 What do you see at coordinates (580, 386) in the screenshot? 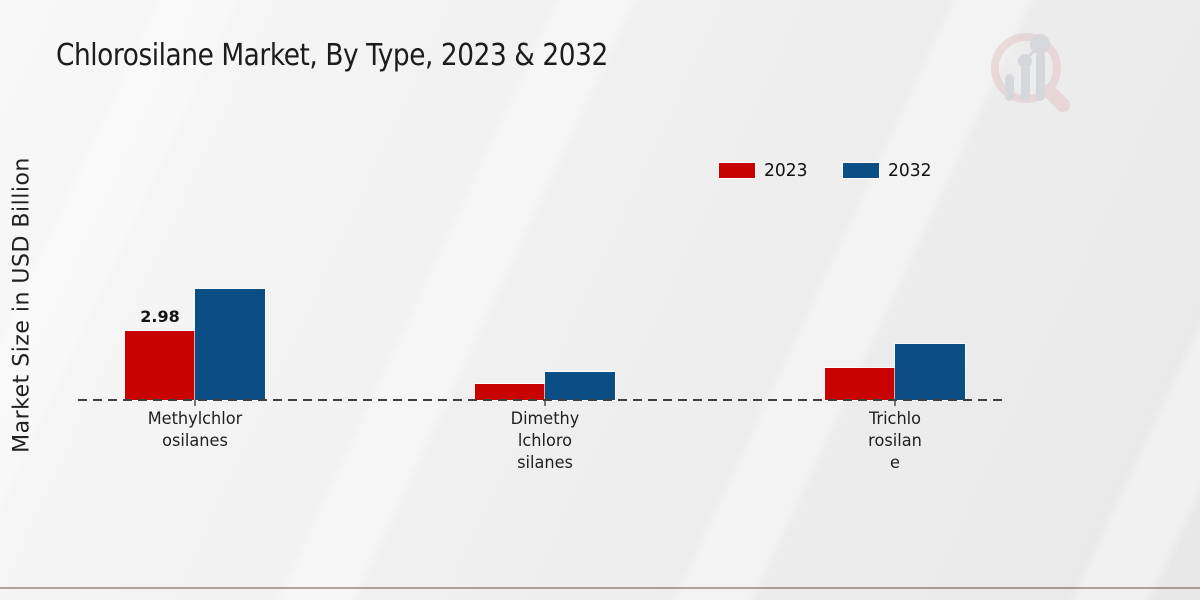
I see `bar-2032-dimethylchlorosilanes` at bounding box center [580, 386].